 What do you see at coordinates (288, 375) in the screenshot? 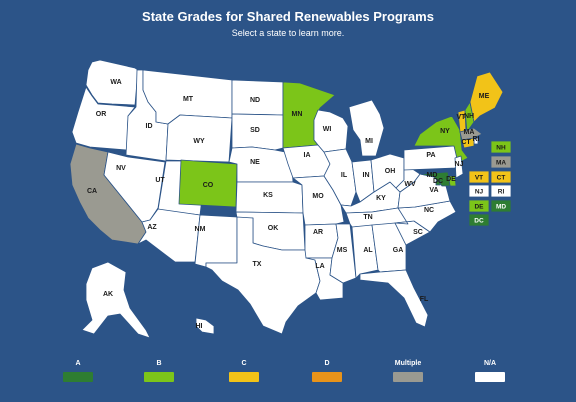
I see `grade-legend: A B C D Multiple N/A` at bounding box center [288, 375].